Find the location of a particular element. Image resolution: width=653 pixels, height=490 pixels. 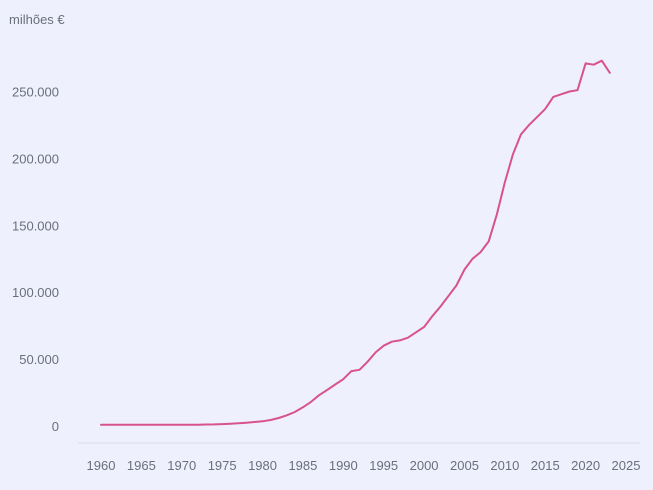

y-axis-unit-label: milhões € is located at coordinates (37, 19).